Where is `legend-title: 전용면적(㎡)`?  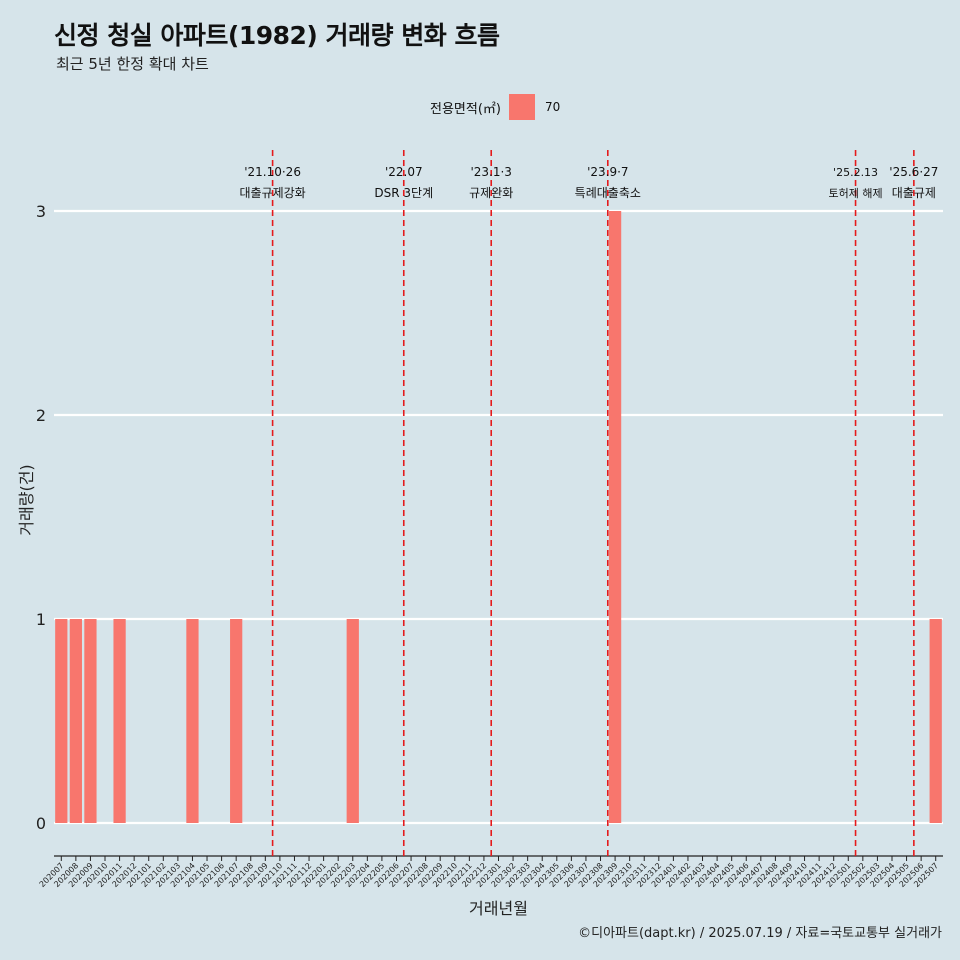
legend-title: 전용면적(㎡) is located at coordinates (465, 109).